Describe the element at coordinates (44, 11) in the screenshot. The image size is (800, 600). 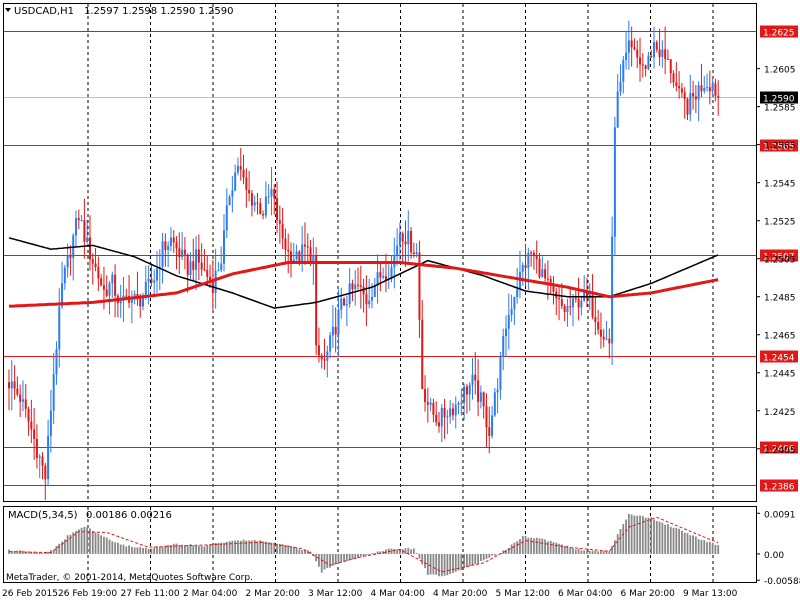
I see `symbol-label: USDCAD,H1` at that location.